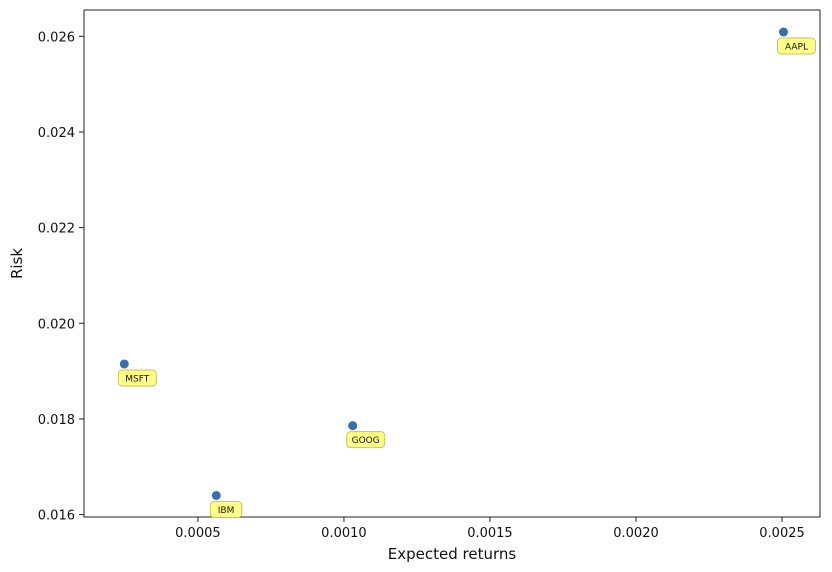 The image size is (832, 572). What do you see at coordinates (56, 420) in the screenshot?
I see `y-tick-label: 0.018` at bounding box center [56, 420].